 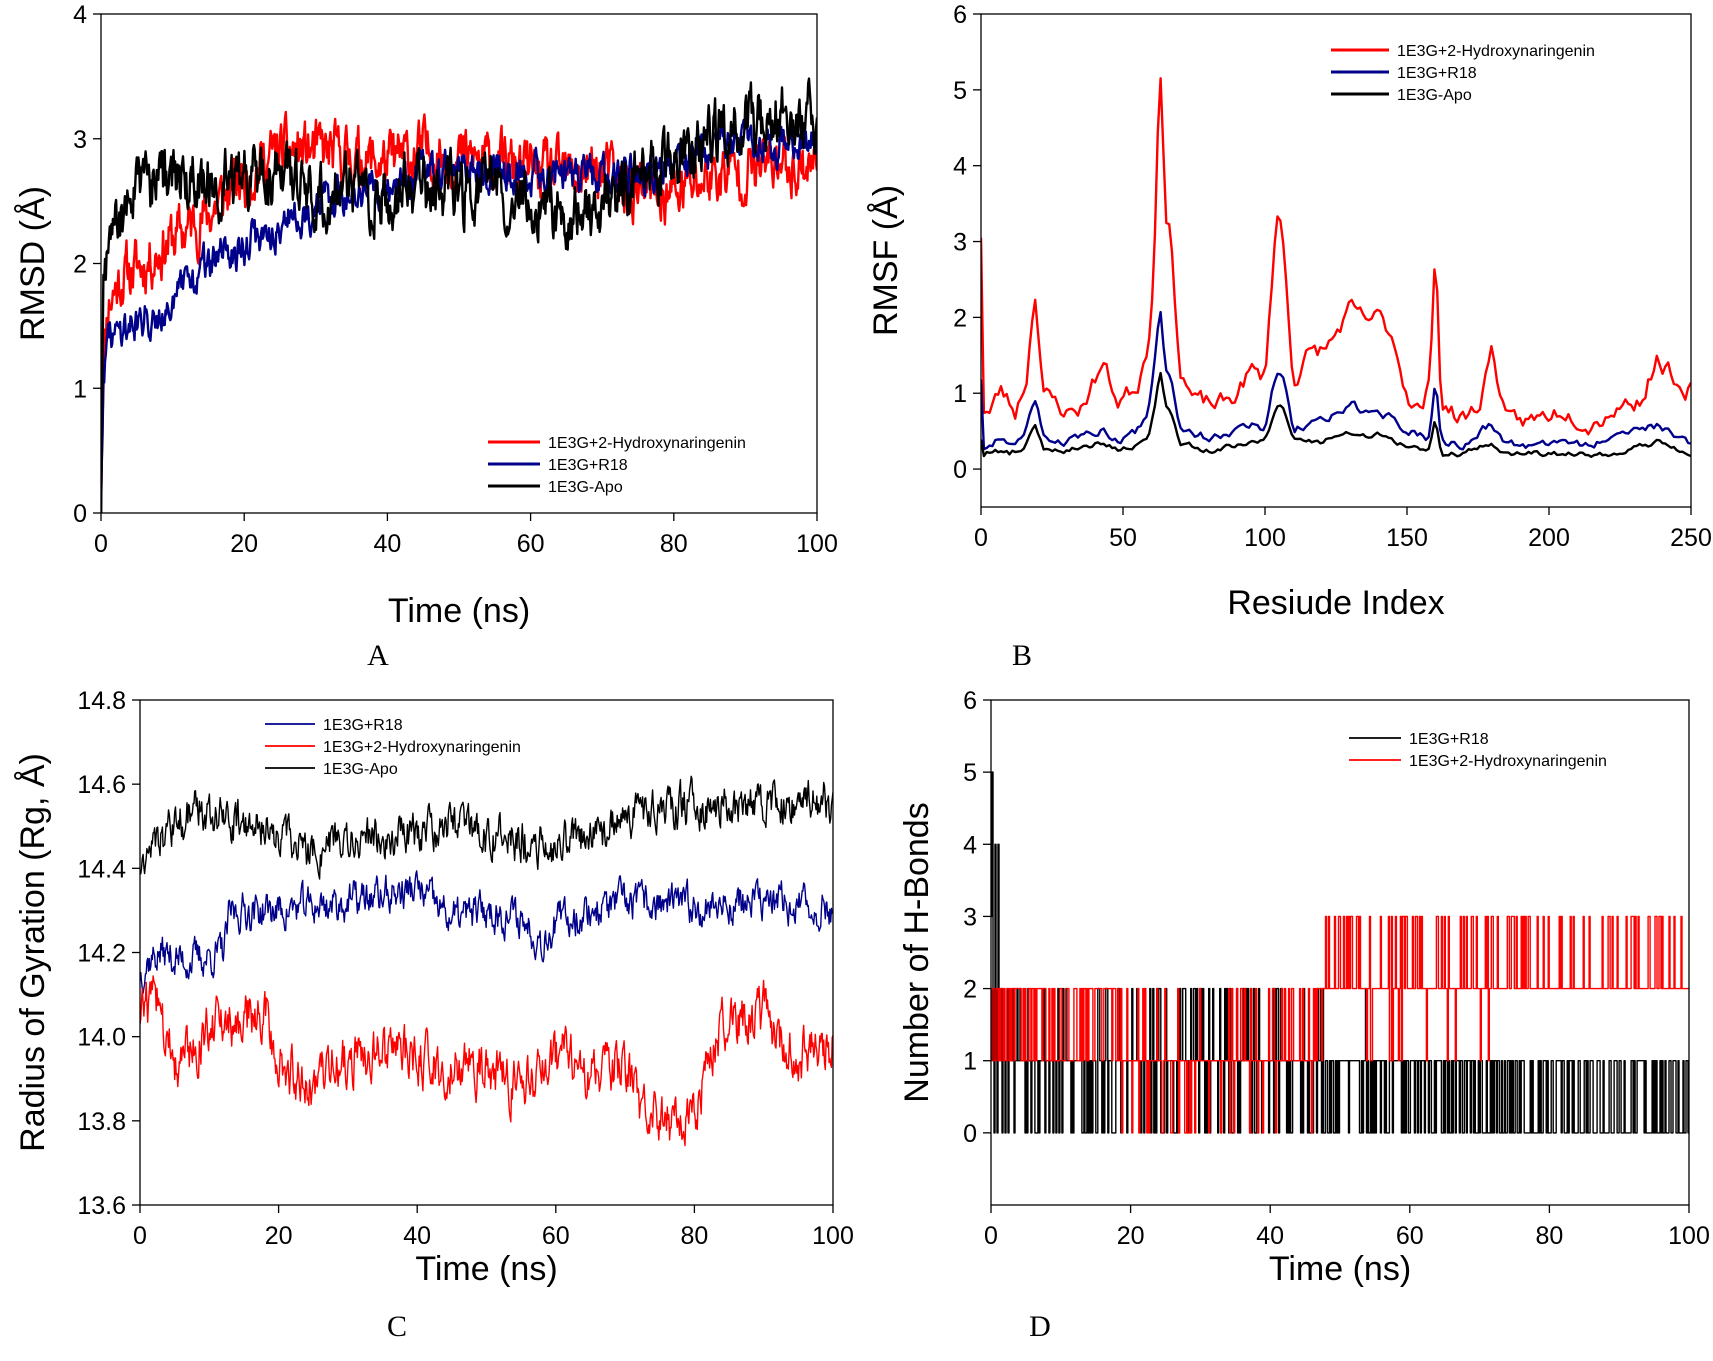 I want to click on y-tick-label: 14.6, so click(x=101, y=785).